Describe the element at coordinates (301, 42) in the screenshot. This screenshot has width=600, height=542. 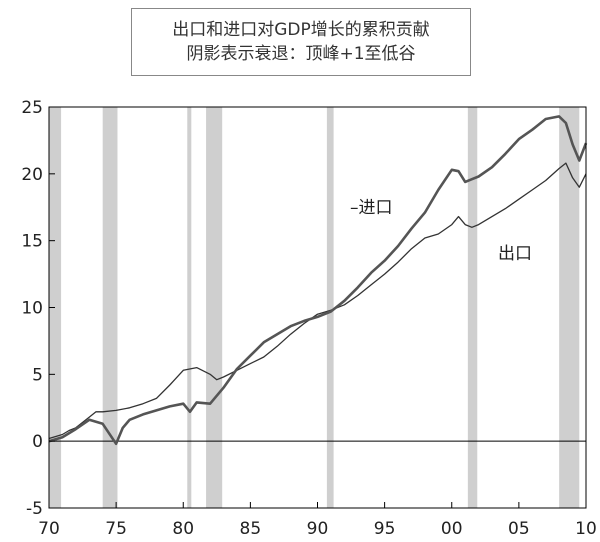
I see `chart-title-box: 出口和进口对GDP增长的累积贡献 阴影表示衰退：顶峰+1至低谷` at that location.